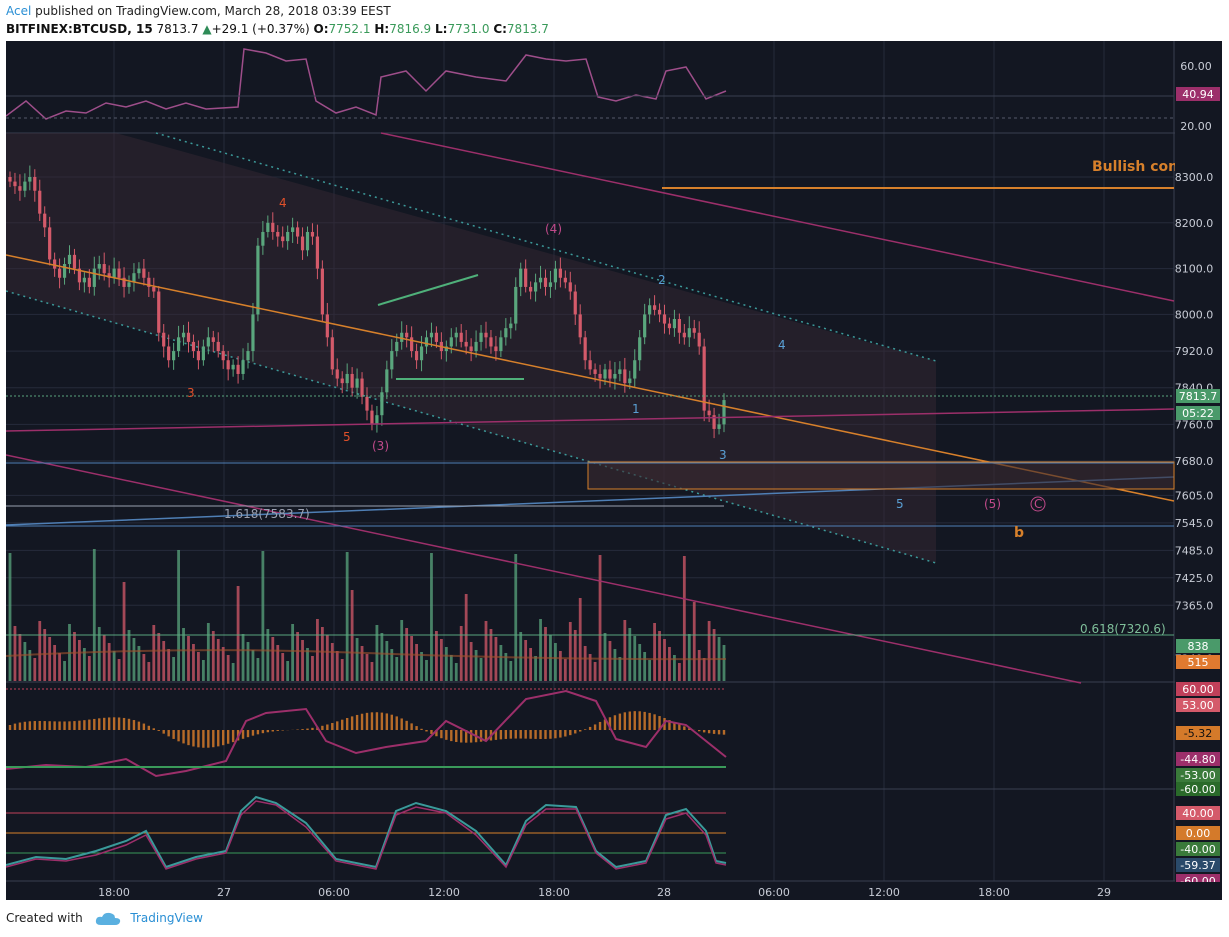 This screenshot has width=1229, height=937. I want to click on low-label: L:, so click(441, 29).